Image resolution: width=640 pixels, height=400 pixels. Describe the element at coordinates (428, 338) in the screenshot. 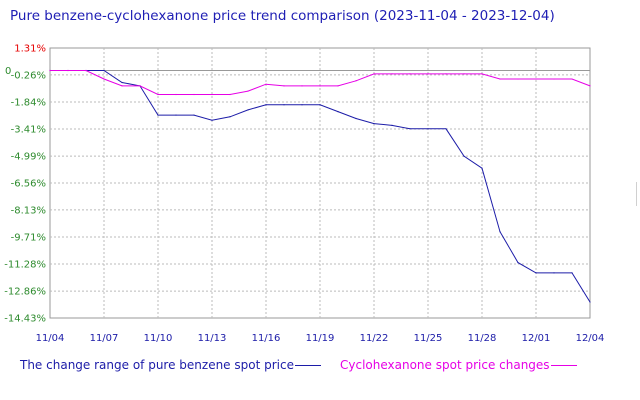

I see `x-tick-label: 11/25` at that location.